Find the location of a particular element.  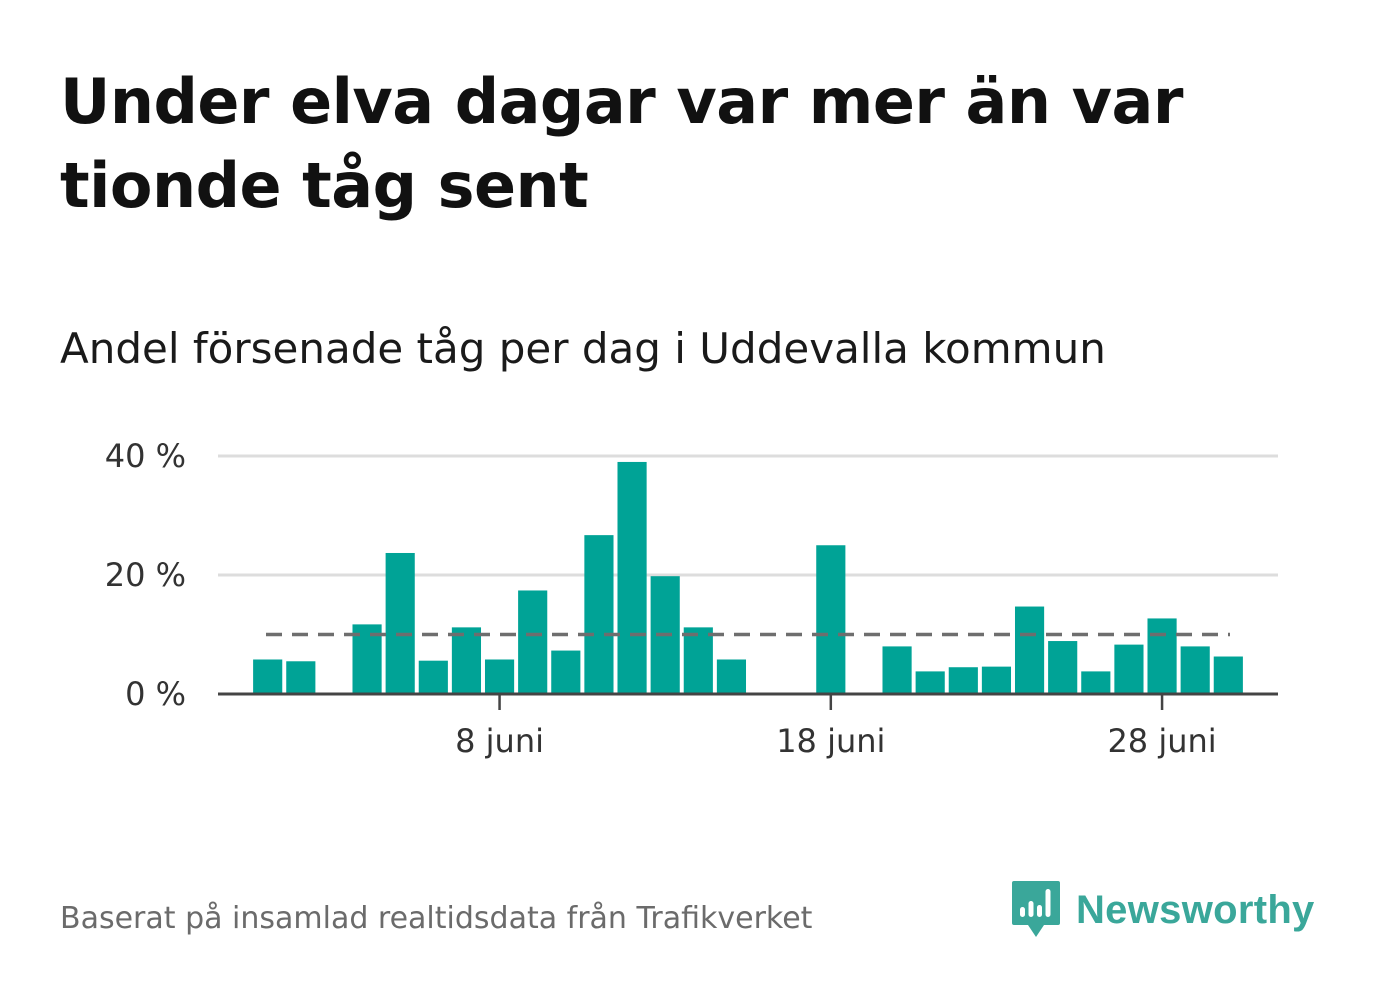

brand-name: Newsworthy is located at coordinates (1195, 909).